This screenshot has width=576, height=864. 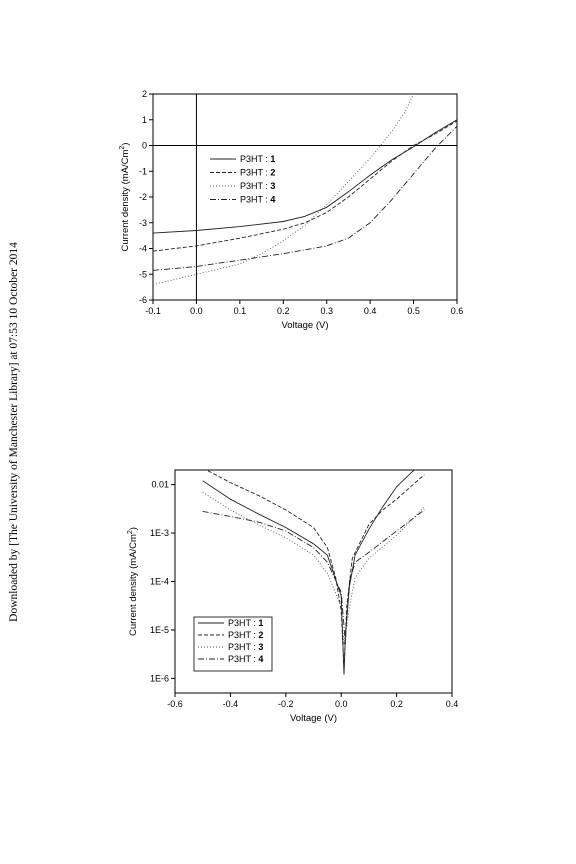 I want to click on y-tick-label: -5, so click(x=143, y=274).